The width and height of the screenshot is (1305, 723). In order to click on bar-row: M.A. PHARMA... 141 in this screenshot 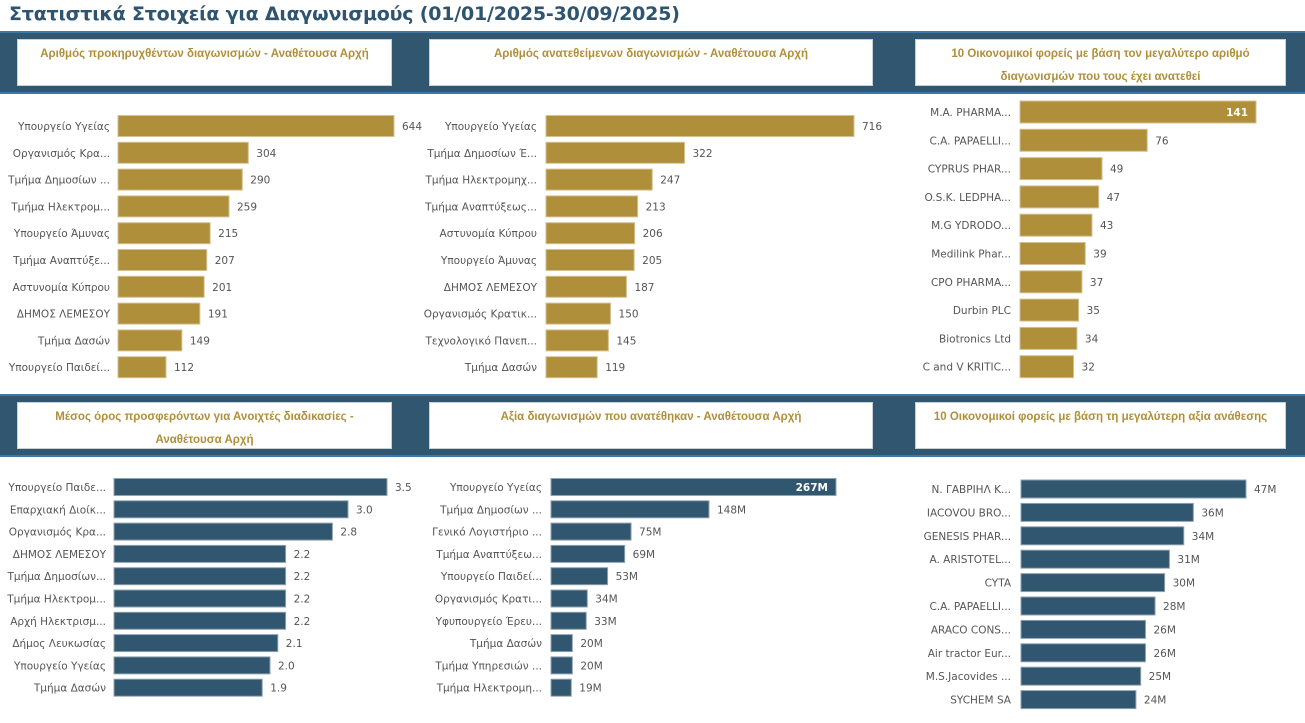, I will do `click(1093, 112)`.